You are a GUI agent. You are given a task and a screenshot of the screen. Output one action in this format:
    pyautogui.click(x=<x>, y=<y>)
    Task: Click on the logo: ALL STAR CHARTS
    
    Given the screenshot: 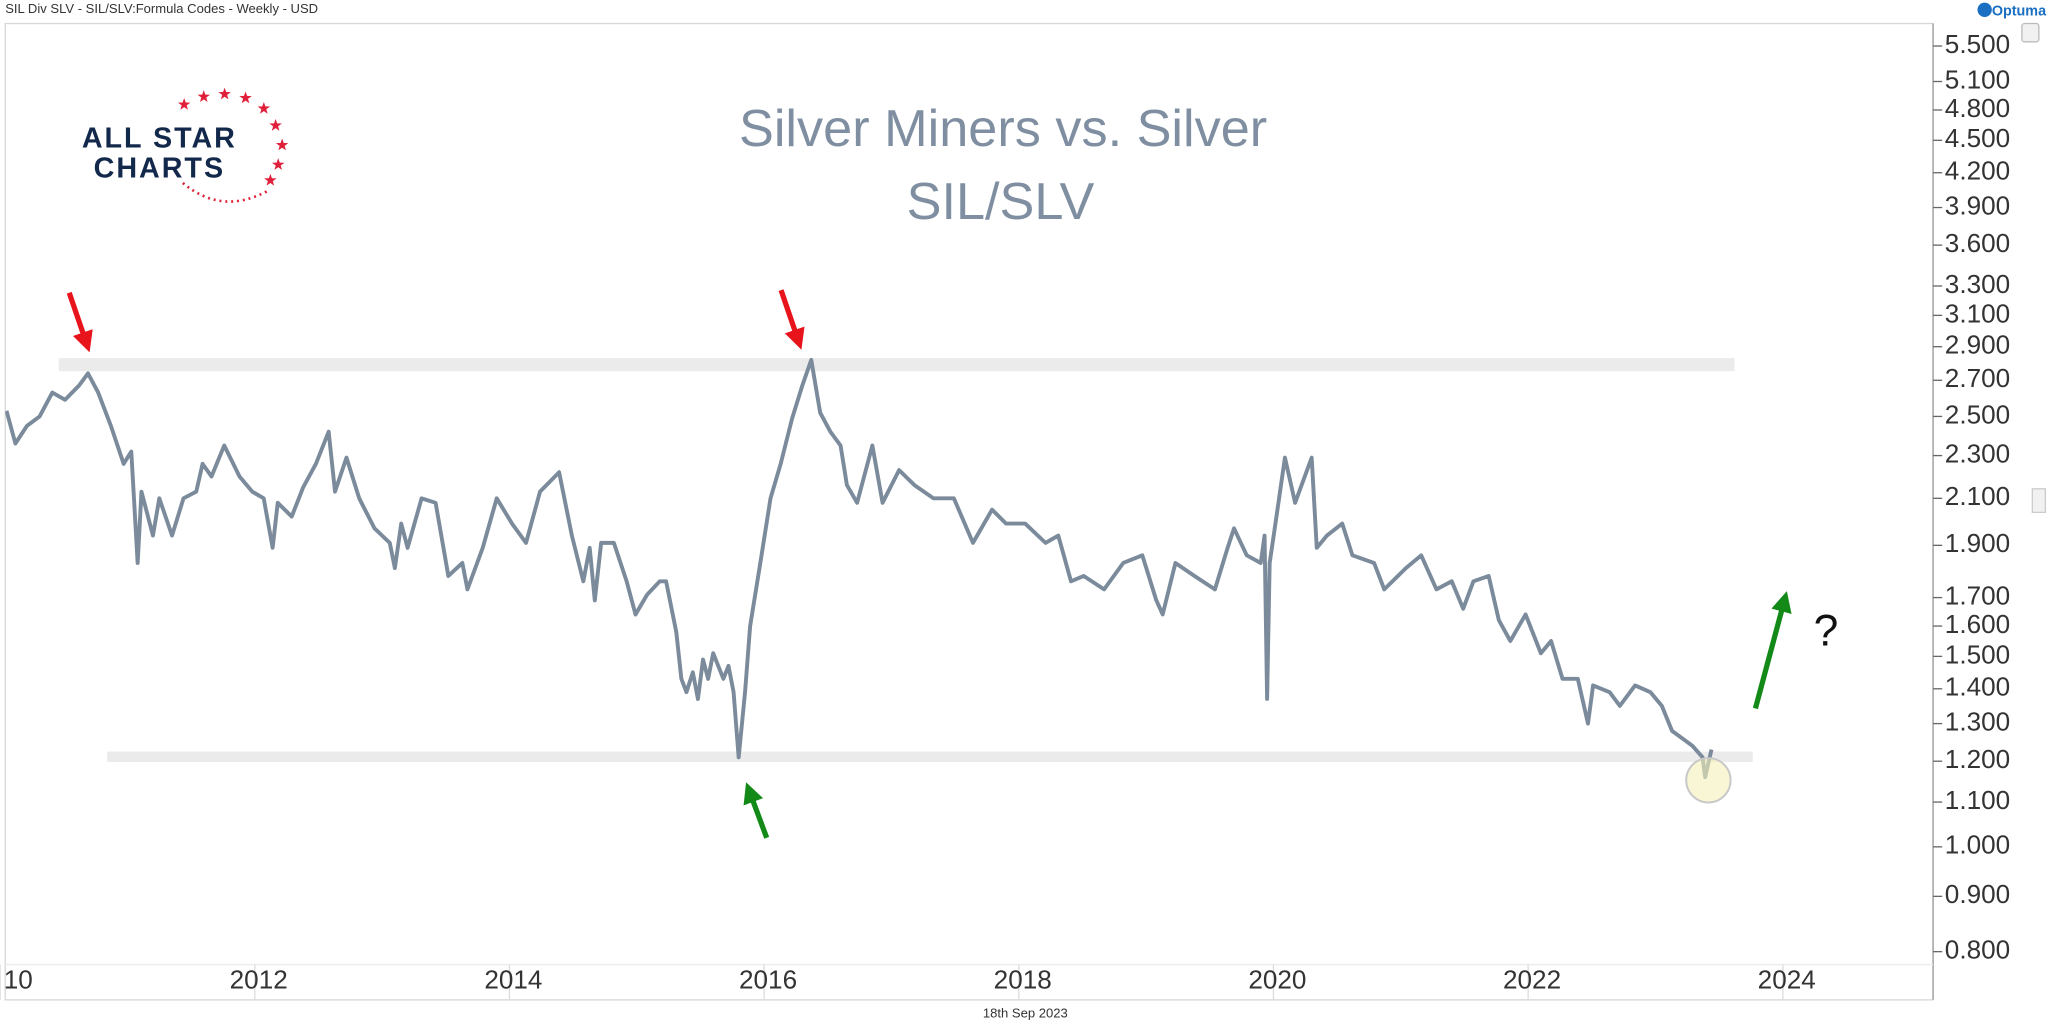 What is the action you would take?
    pyautogui.click(x=185, y=145)
    